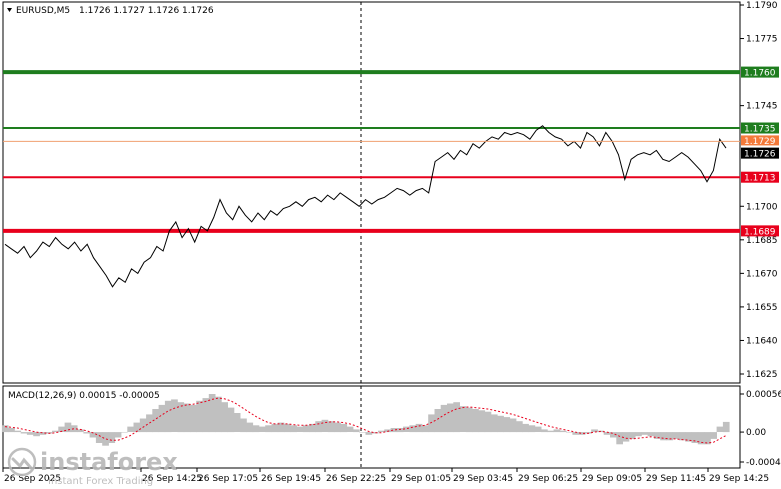 The width and height of the screenshot is (781, 489). Describe the element at coordinates (762, 375) in the screenshot. I see `price-tick-label: 1.1625` at that location.